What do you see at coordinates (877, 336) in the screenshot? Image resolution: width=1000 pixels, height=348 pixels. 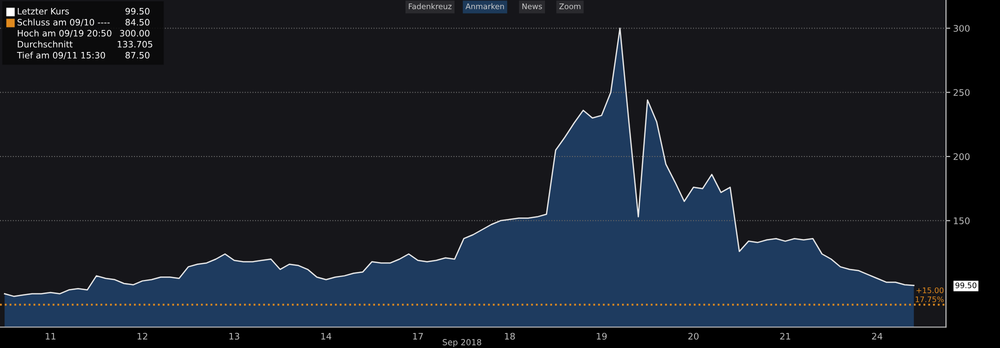 I see `x-tick-label: 24` at bounding box center [877, 336].